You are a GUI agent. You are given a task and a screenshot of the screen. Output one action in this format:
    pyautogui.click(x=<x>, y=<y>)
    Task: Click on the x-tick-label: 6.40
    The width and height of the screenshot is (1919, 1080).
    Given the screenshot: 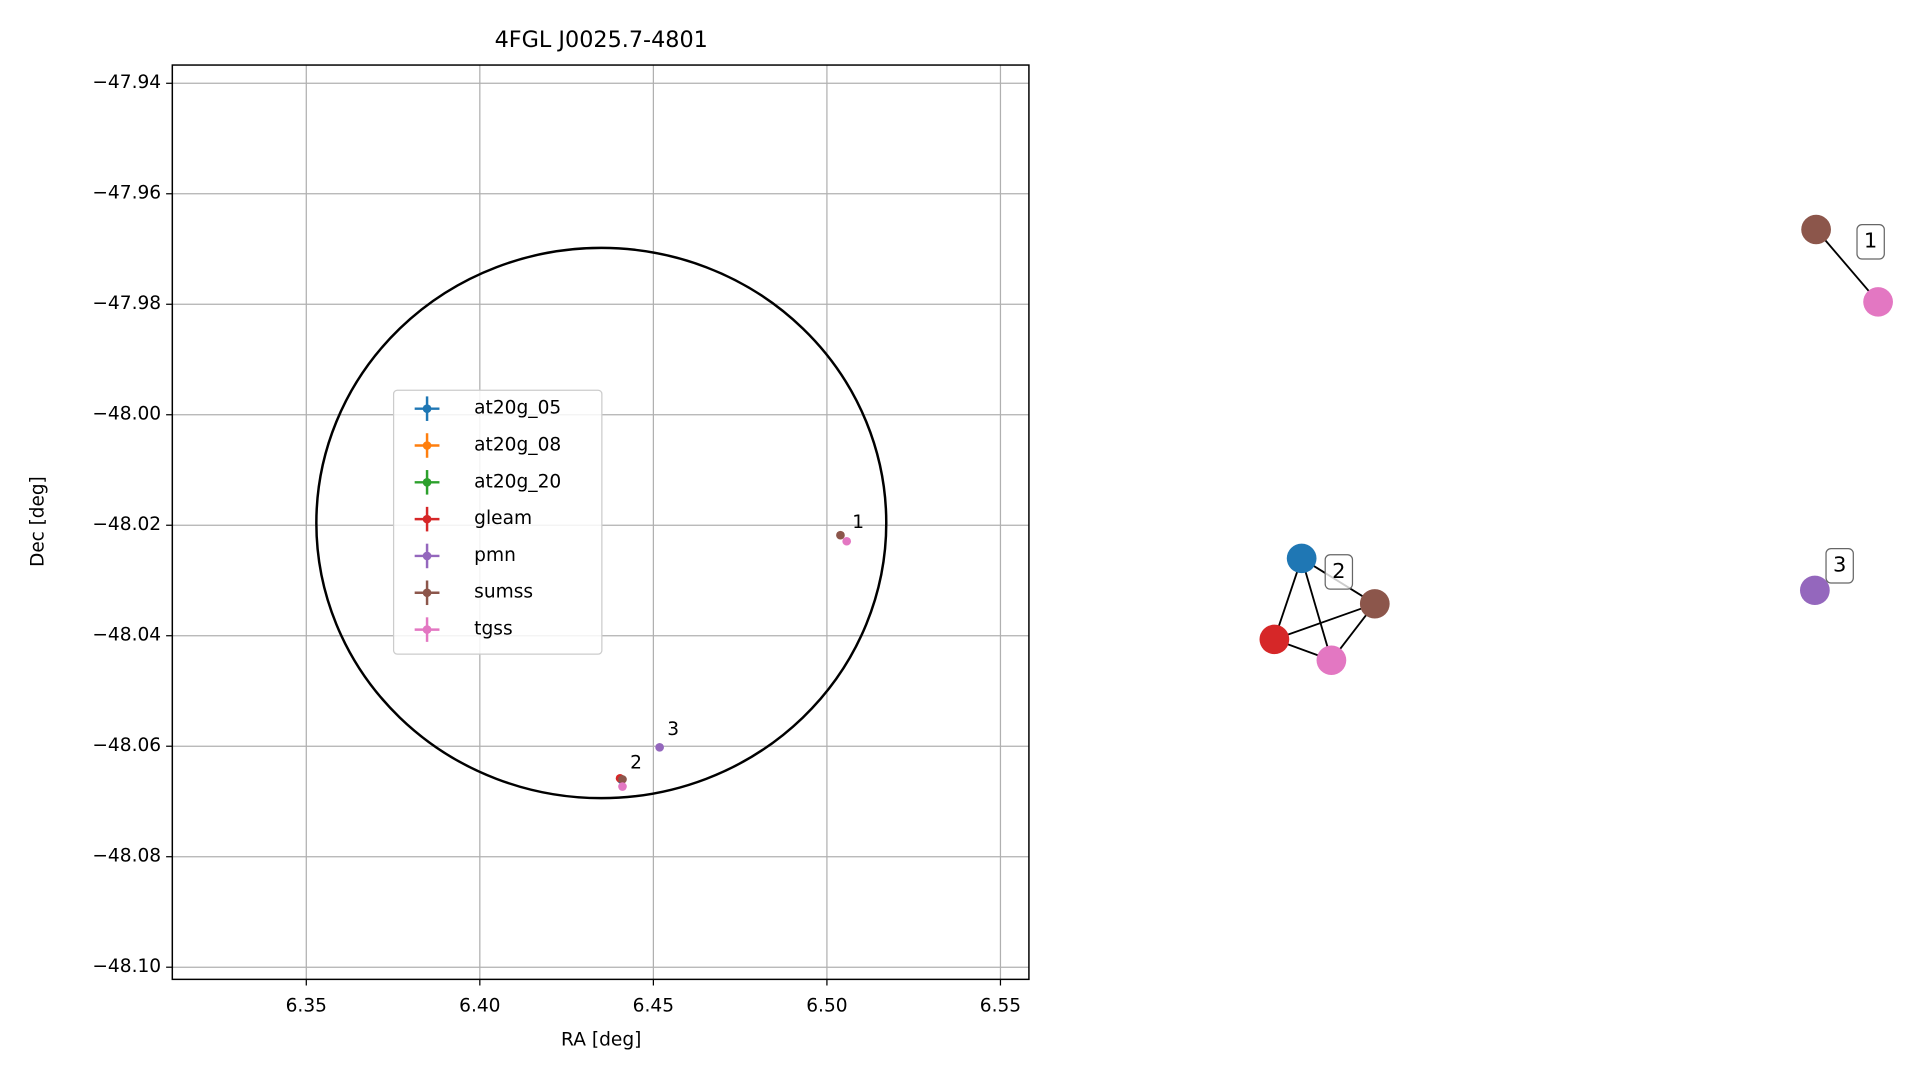 What is the action you would take?
    pyautogui.click(x=479, y=1005)
    